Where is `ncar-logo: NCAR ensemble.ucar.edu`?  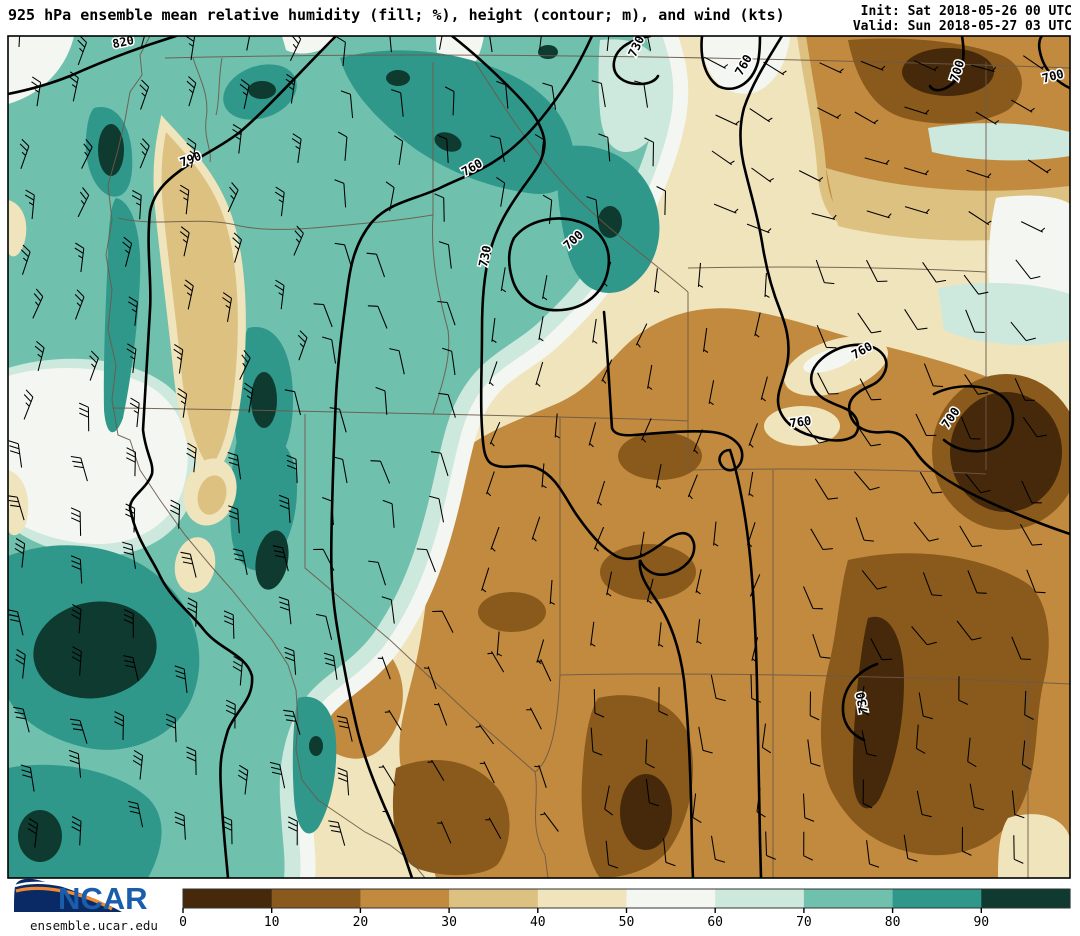
ncar-logo: NCAR ensemble.ucar.edu is located at coordinates (86, 905).